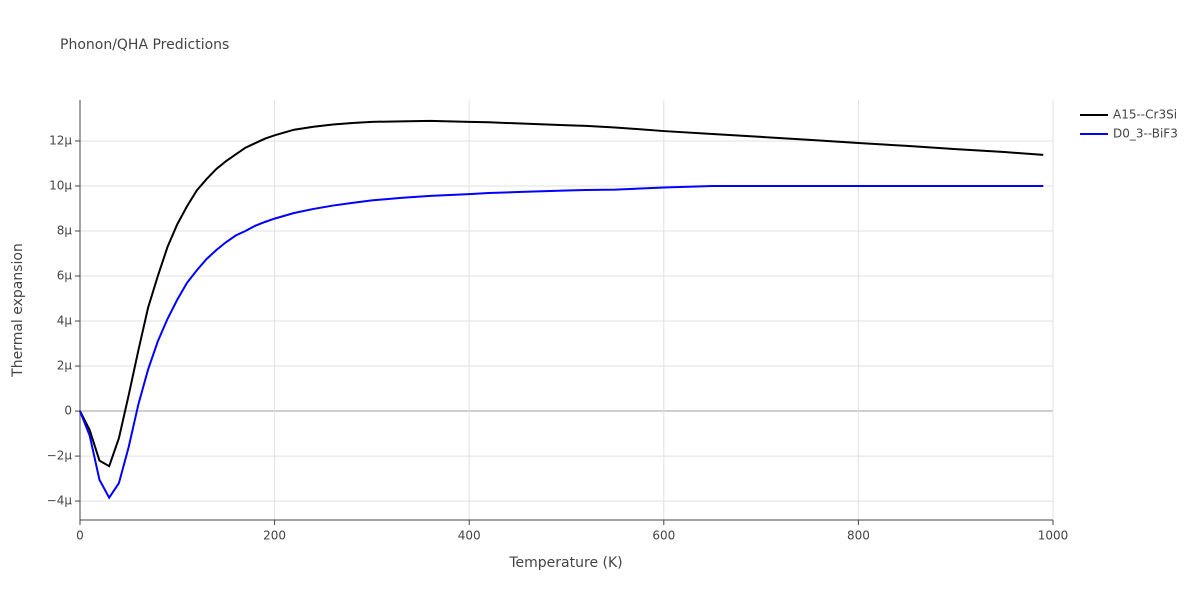  I want to click on y-axis-title: Thermal expansion, so click(18, 310).